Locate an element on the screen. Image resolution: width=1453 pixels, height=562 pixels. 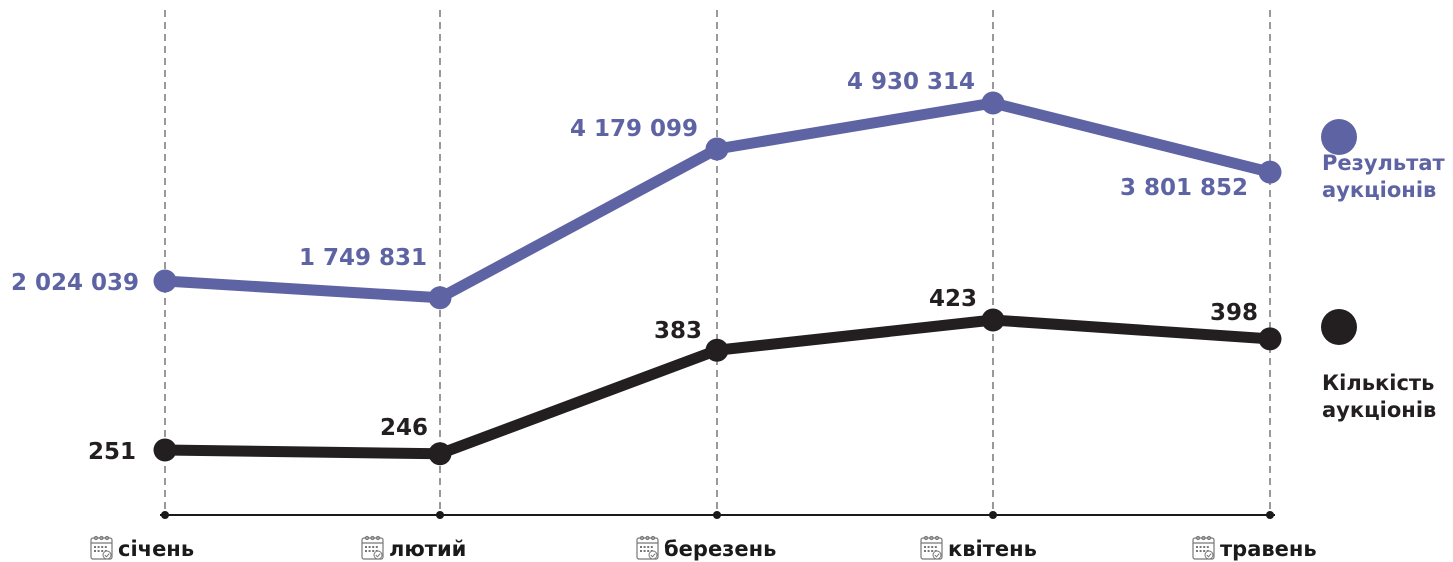
x-tick-label-3: квітень is located at coordinates (992, 549).